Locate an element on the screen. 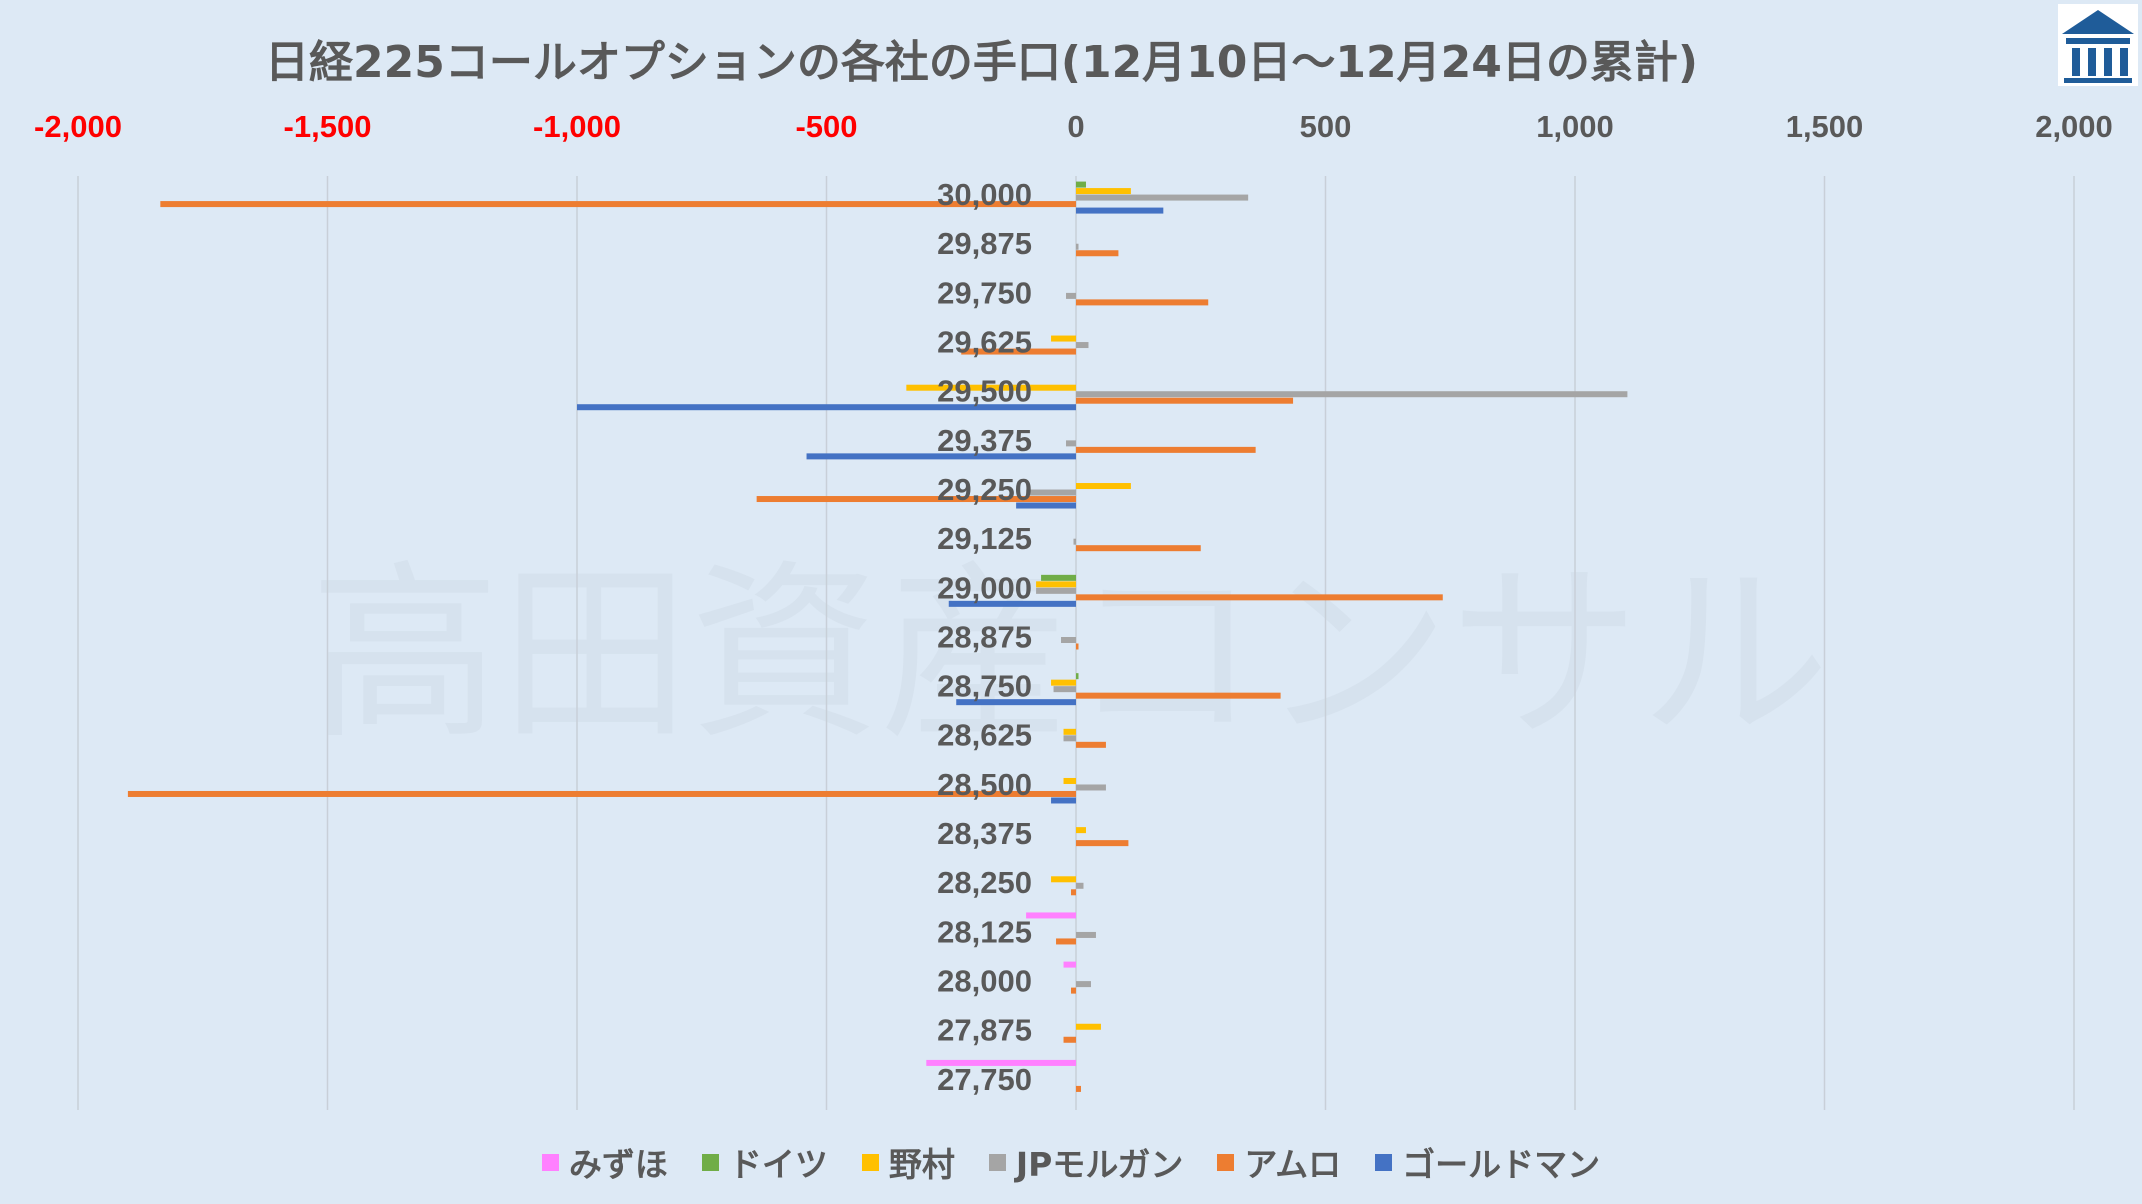  x-tick-label: 0 is located at coordinates (1075, 126).